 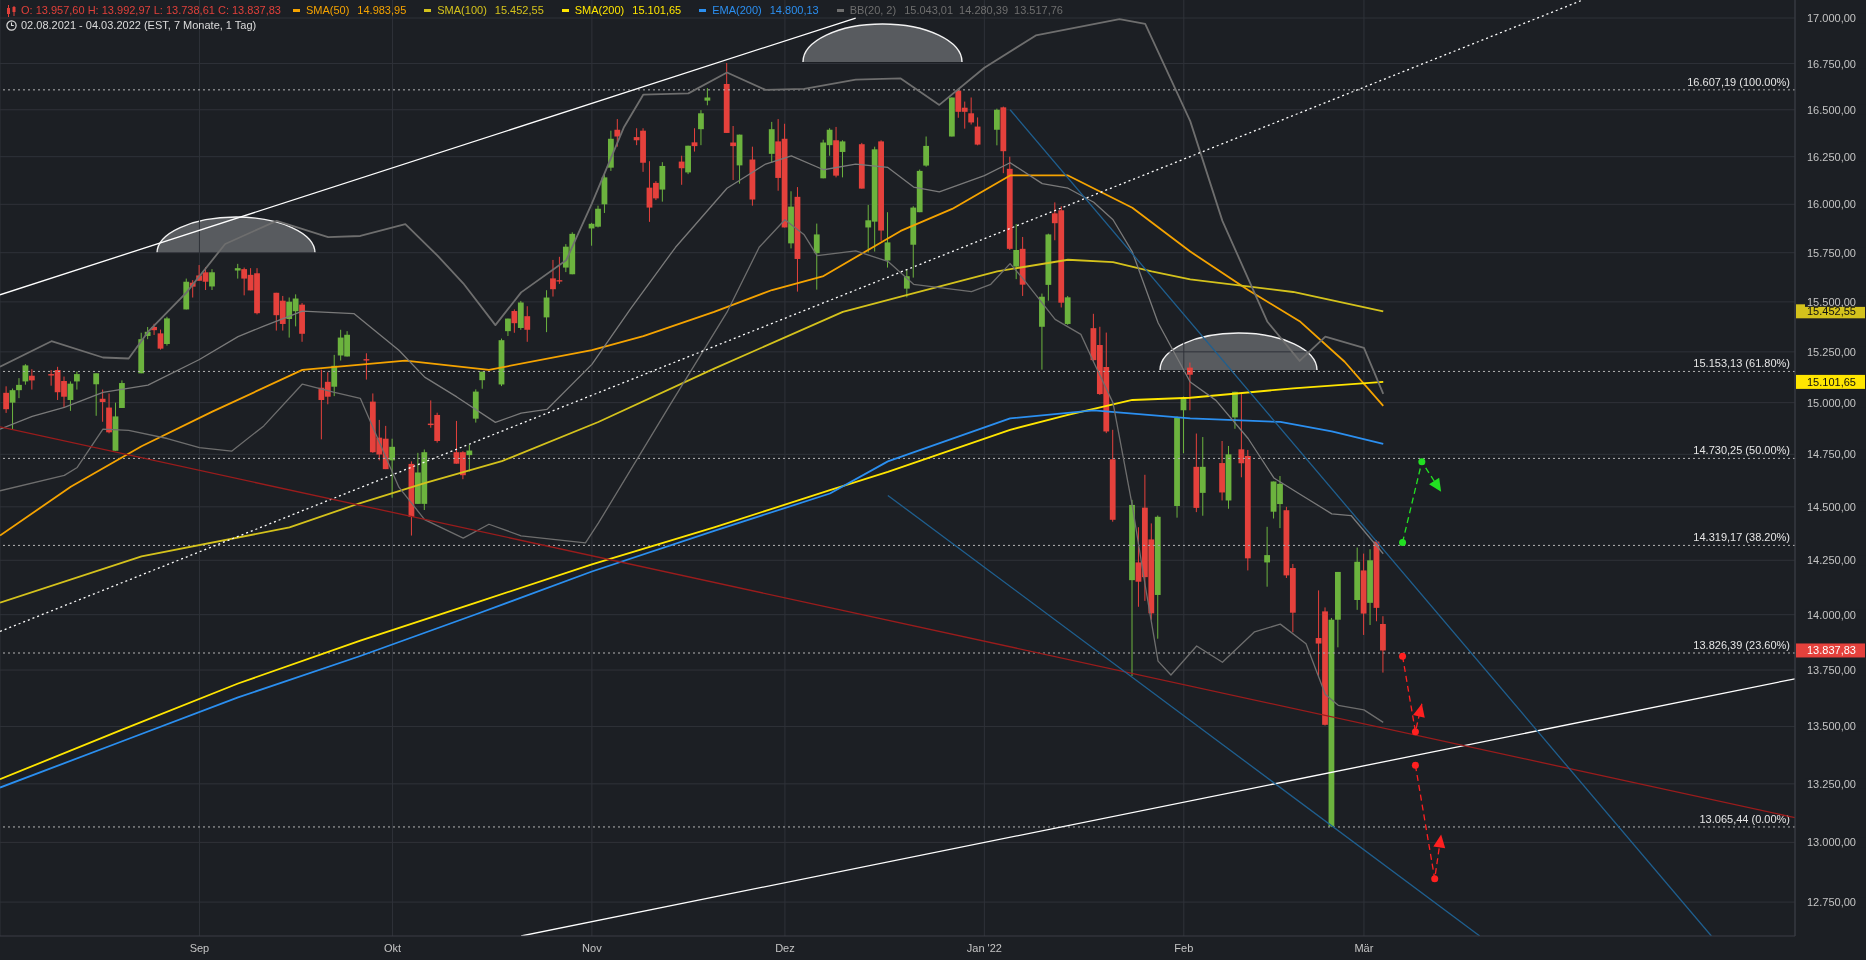 What do you see at coordinates (1831, 156) in the screenshot?
I see `y-tick-label: 16.250,00` at bounding box center [1831, 156].